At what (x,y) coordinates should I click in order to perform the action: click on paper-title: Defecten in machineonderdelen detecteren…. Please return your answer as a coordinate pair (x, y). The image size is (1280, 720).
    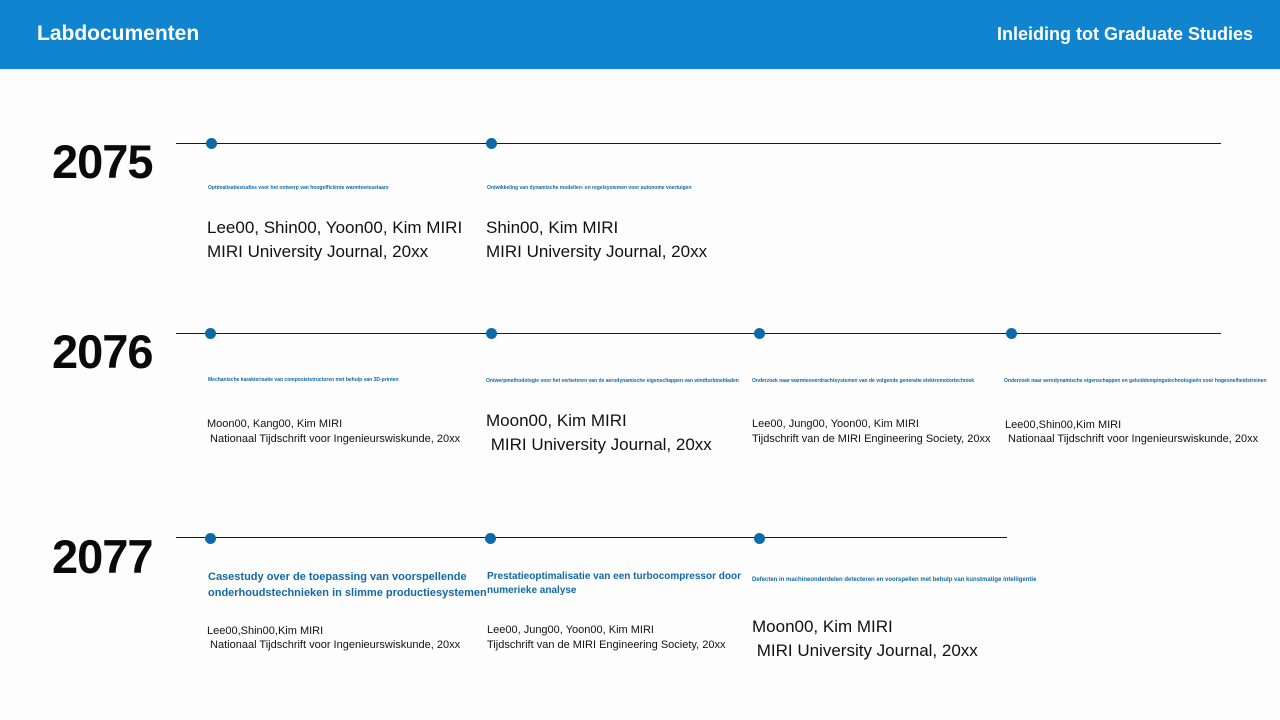
    Looking at the image, I should click on (894, 580).